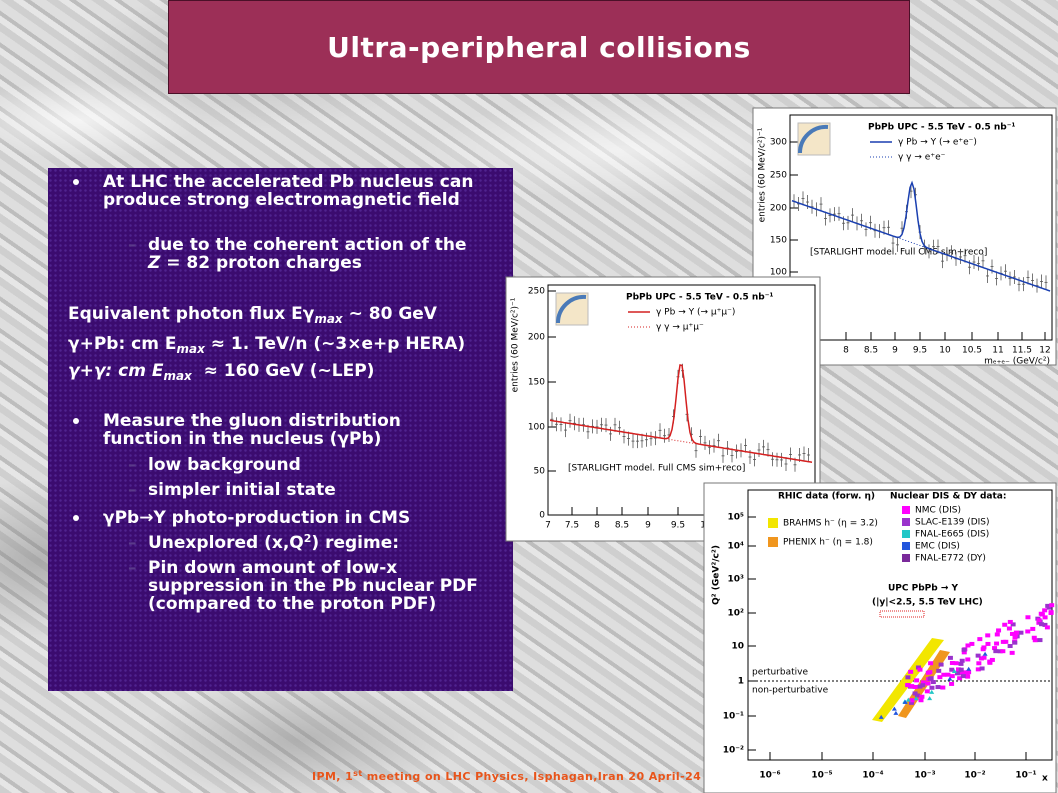 Image resolution: width=1058 pixels, height=793 pixels. I want to click on text: st, so click(358, 773).